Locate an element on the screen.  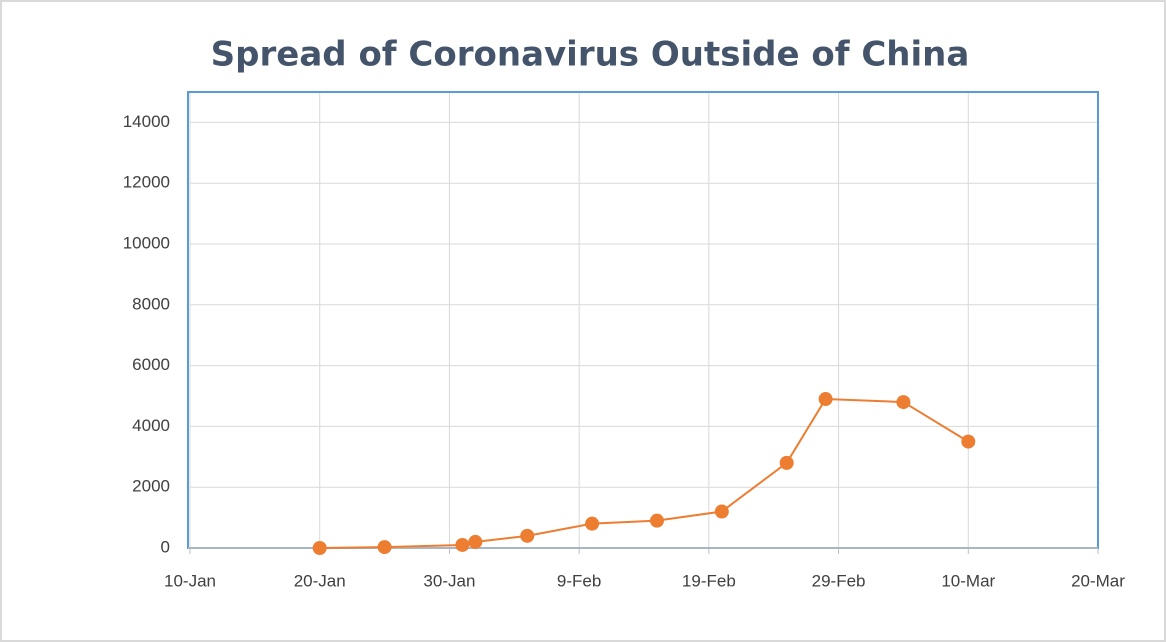
series-line is located at coordinates (644, 473).